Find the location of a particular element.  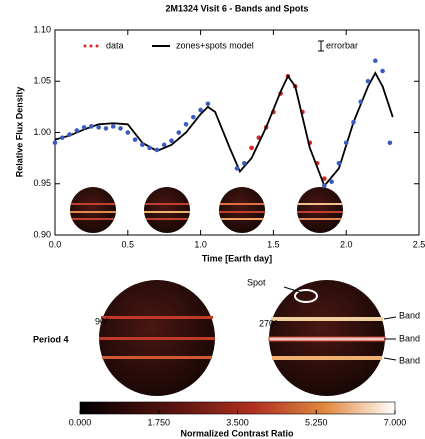

x-tick-label: 0.5 is located at coordinates (128, 244).